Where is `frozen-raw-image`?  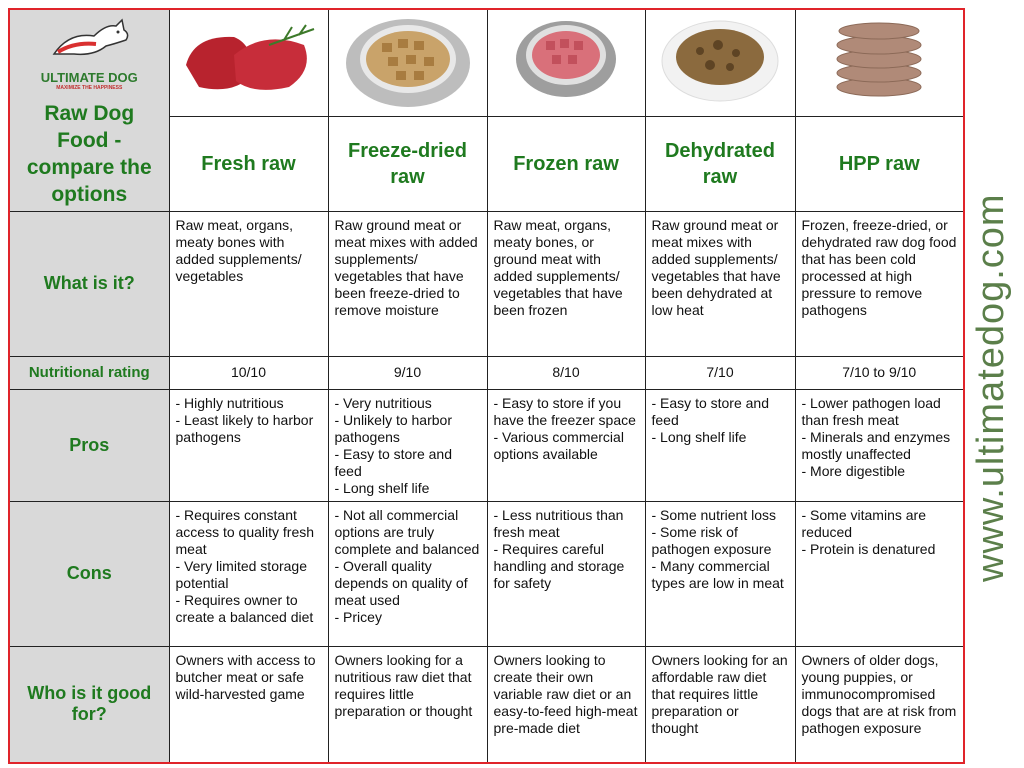 frozen-raw-image is located at coordinates (566, 62).